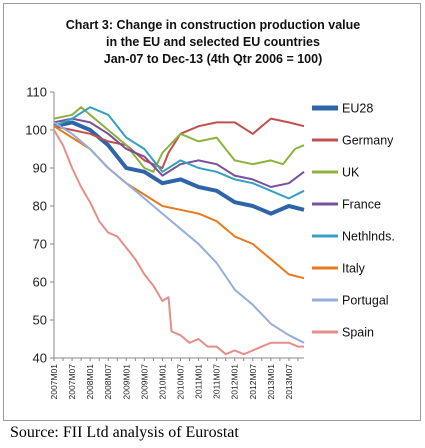 The height and width of the screenshot is (448, 425). Describe the element at coordinates (181, 382) in the screenshot. I see `x-tick-label: 2010M07` at that location.